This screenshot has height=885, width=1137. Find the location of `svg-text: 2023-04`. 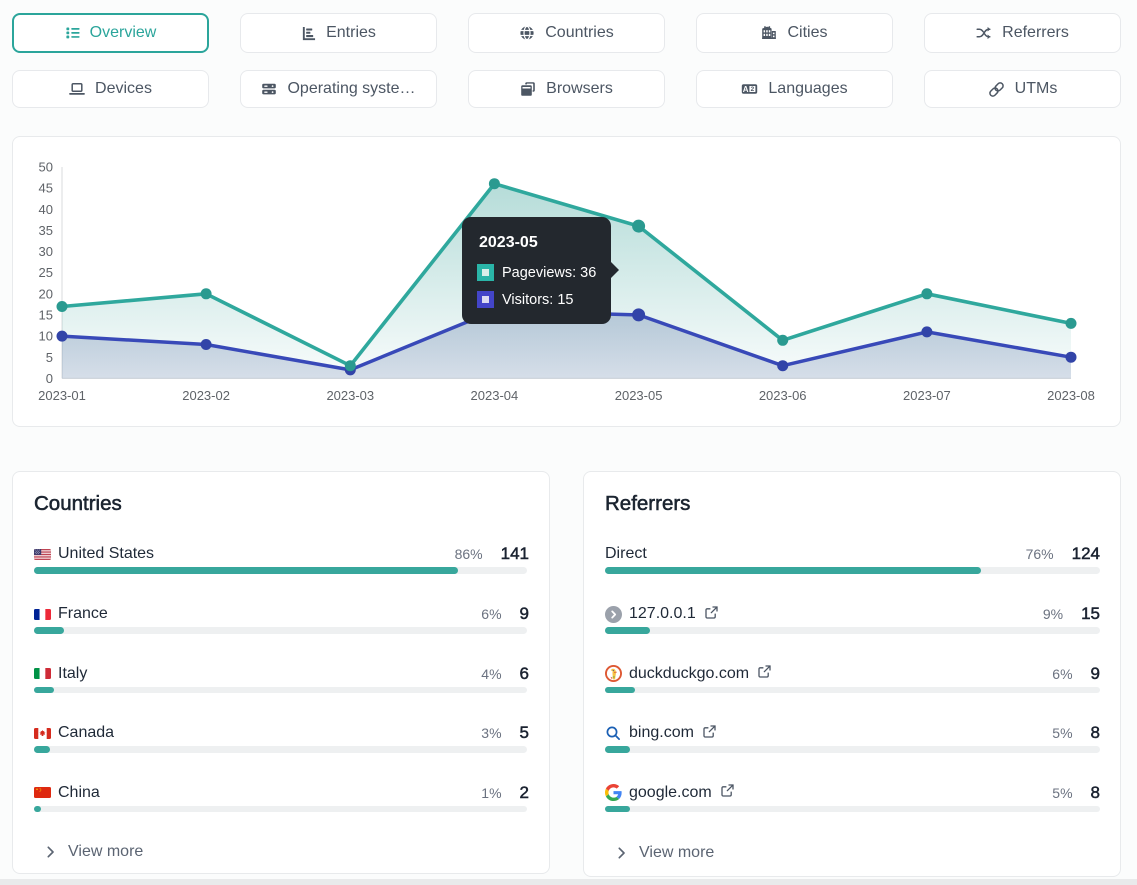

svg-text: 2023-04 is located at coordinates (495, 395).